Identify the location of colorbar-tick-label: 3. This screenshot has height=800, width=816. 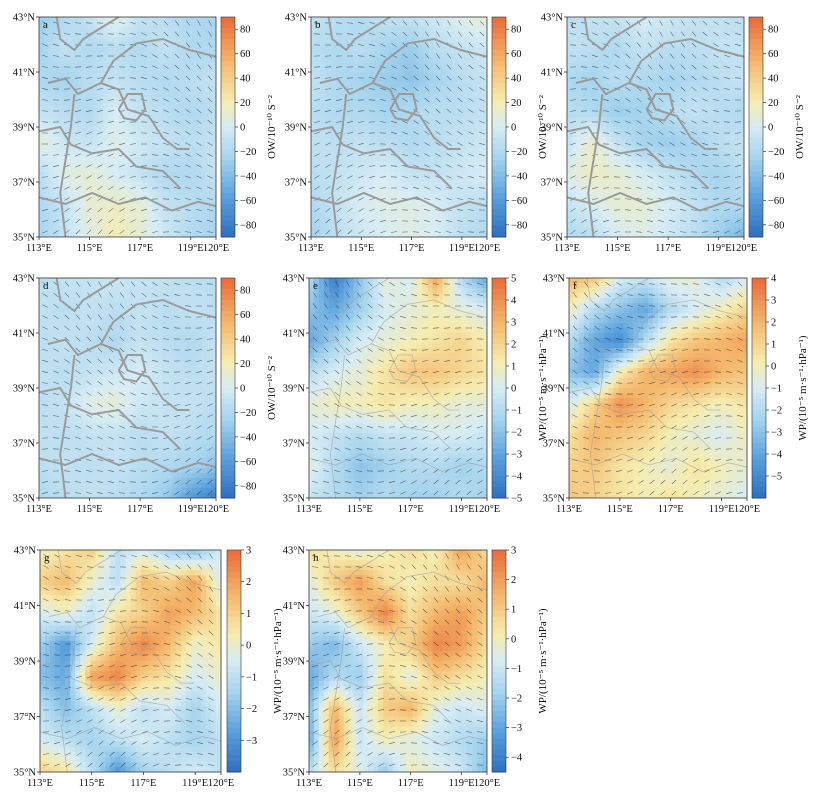
(513, 323).